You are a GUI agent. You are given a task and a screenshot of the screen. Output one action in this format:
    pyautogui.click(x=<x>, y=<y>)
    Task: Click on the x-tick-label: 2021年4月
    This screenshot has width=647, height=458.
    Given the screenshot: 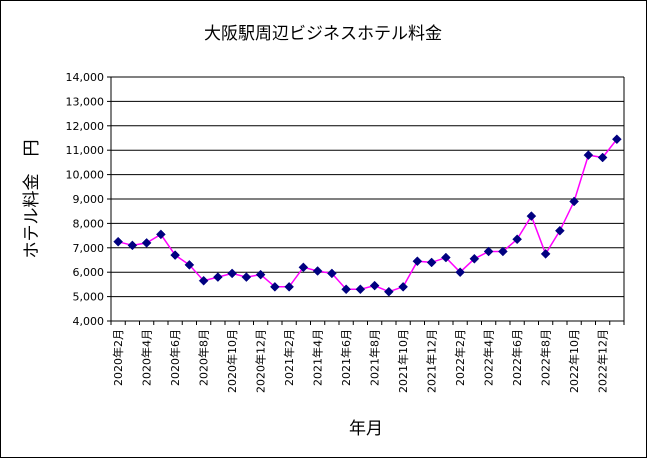 What is the action you would take?
    pyautogui.click(x=318, y=357)
    